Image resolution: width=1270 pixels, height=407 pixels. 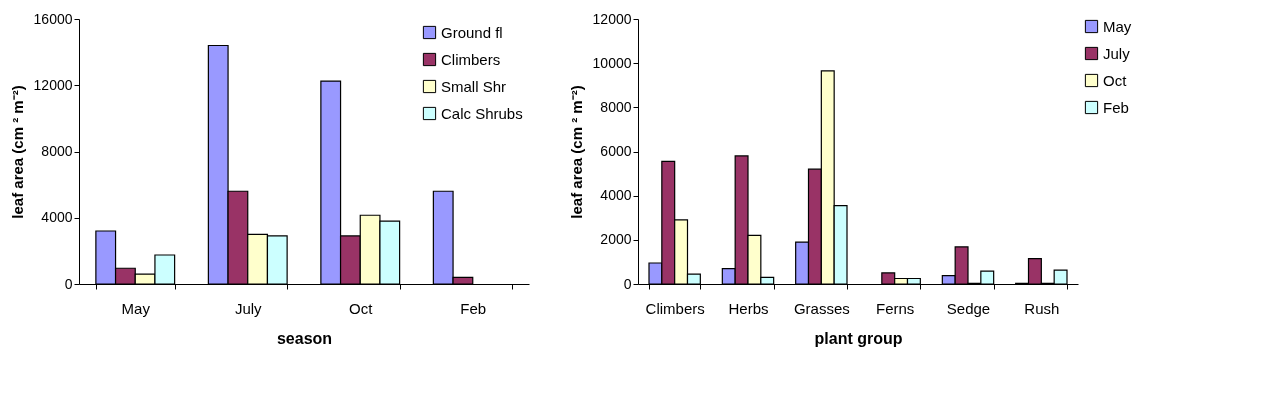 I want to click on legend-label: Ground fl, so click(x=472, y=32).